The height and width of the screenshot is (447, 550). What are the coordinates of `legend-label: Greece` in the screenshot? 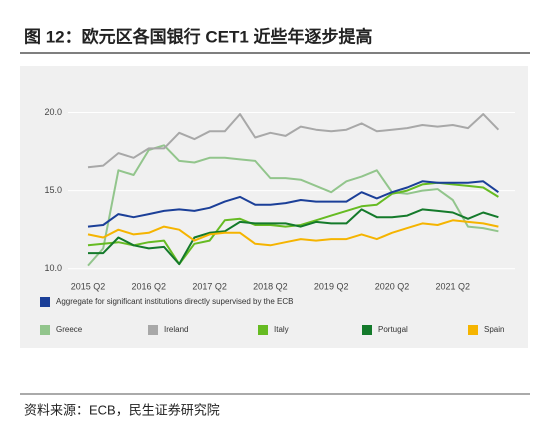 It's located at (69, 329).